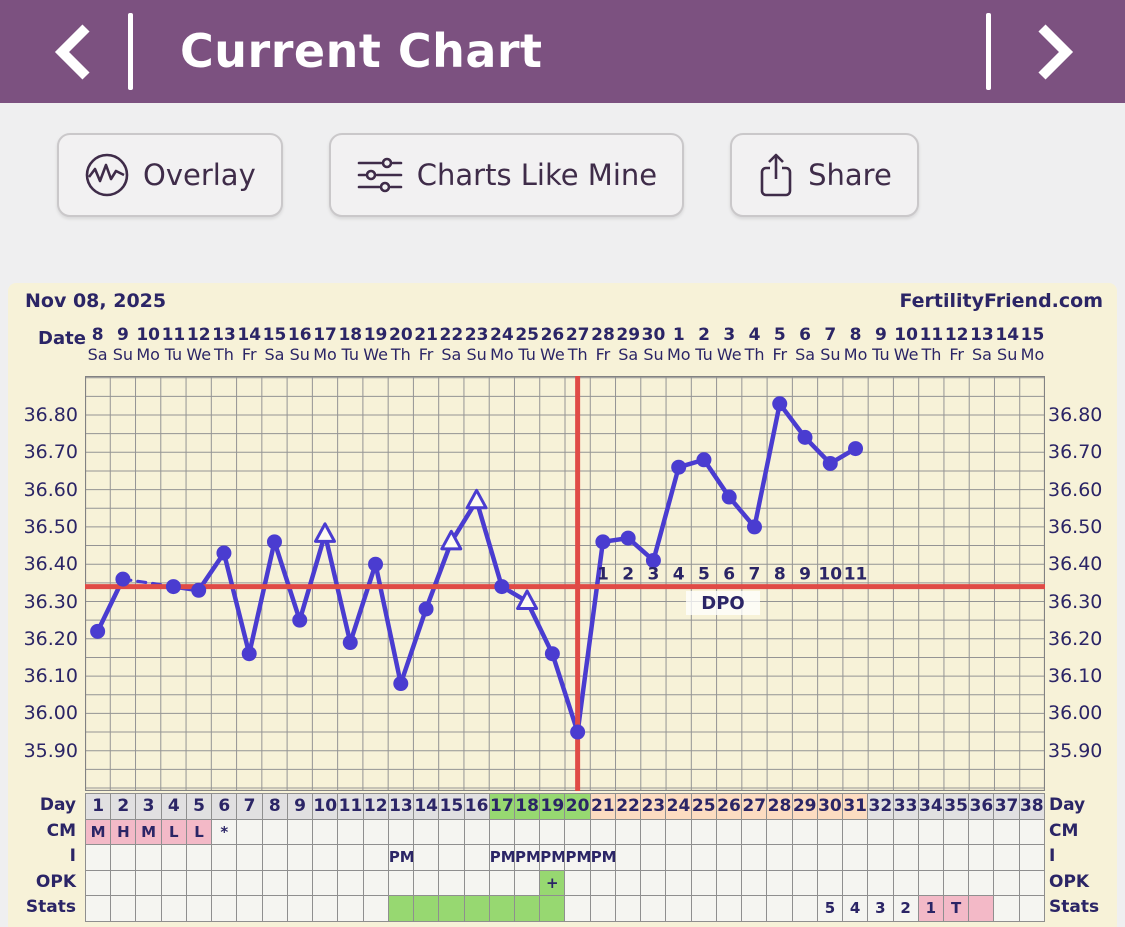 Image resolution: width=1125 pixels, height=927 pixels. I want to click on temp-tick-label: 36.70, so click(1075, 452).